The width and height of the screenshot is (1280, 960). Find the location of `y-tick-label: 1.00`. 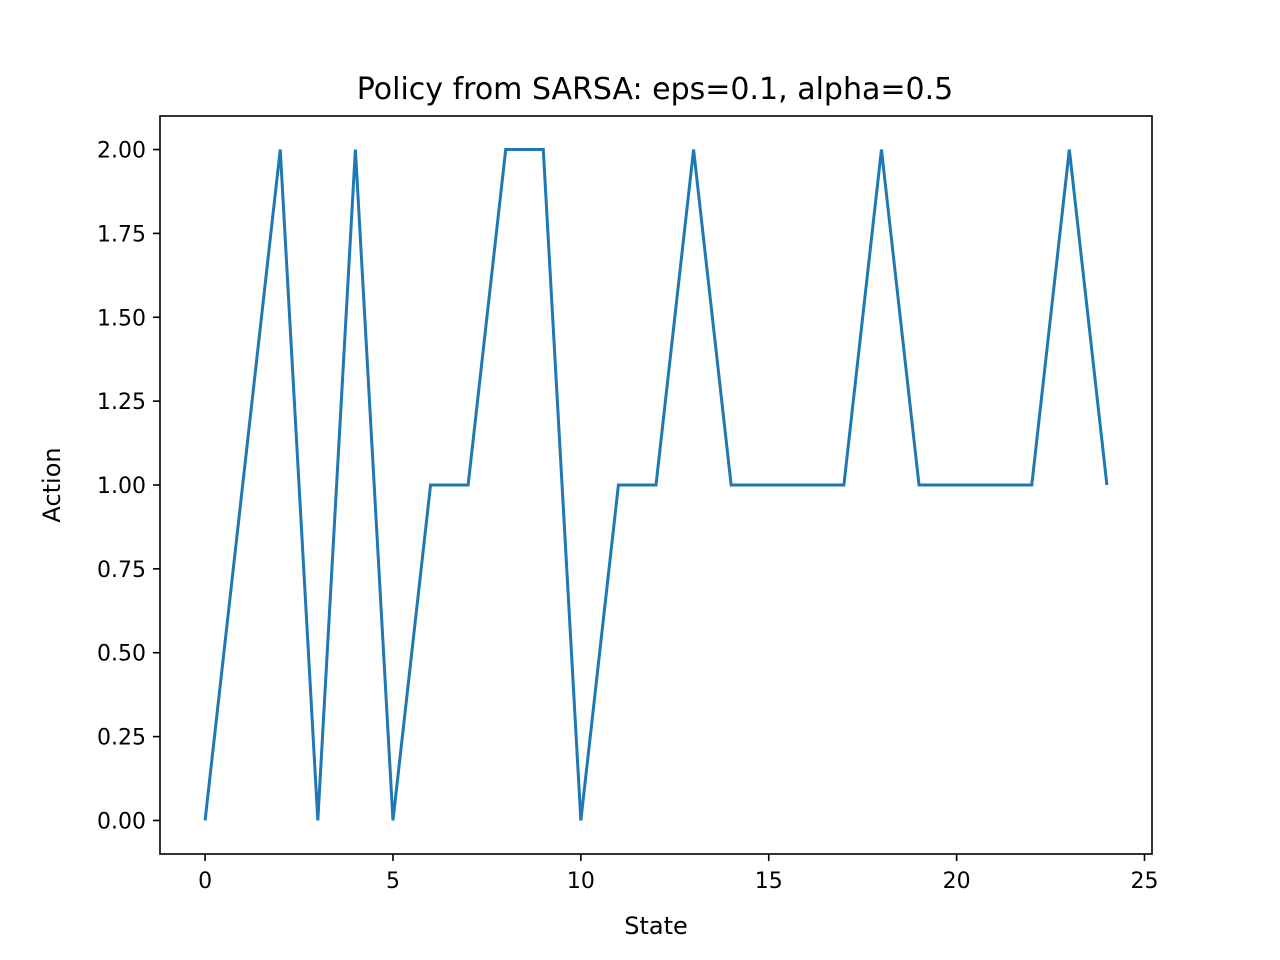

y-tick-label: 1.00 is located at coordinates (121, 486).